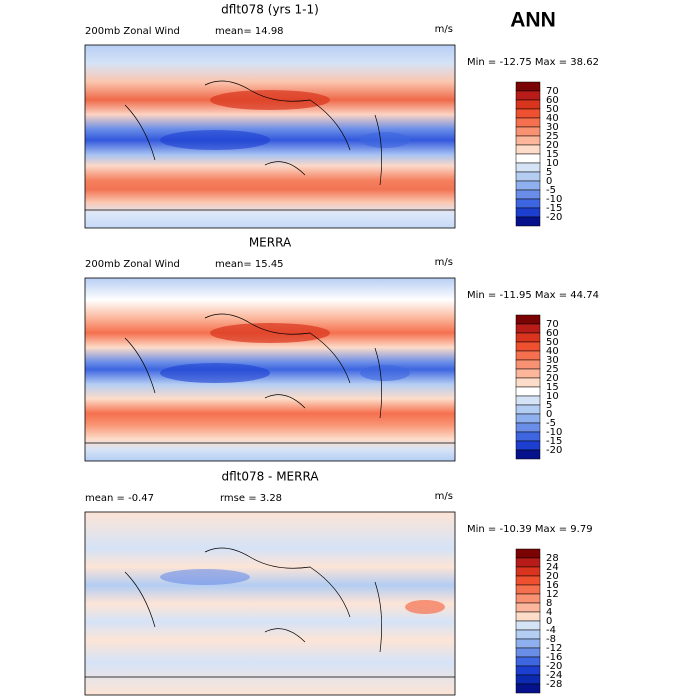  What do you see at coordinates (549, 612) in the screenshot?
I see `colorbar-label: 4` at bounding box center [549, 612].